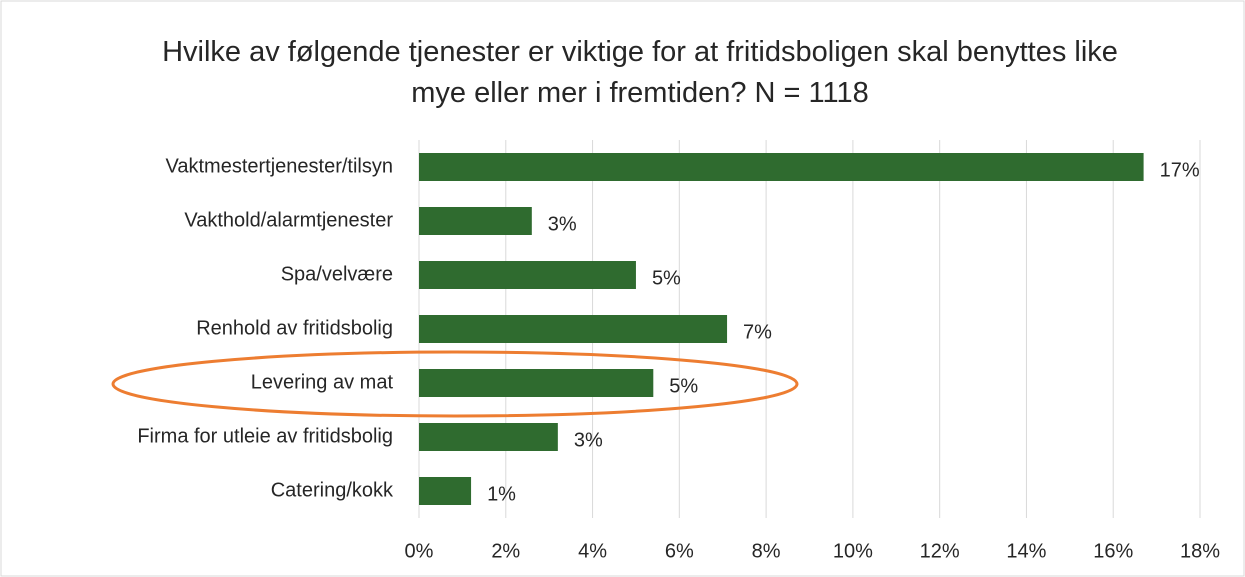 The image size is (1245, 577). I want to click on x-tick-label: 12%, so click(940, 551).